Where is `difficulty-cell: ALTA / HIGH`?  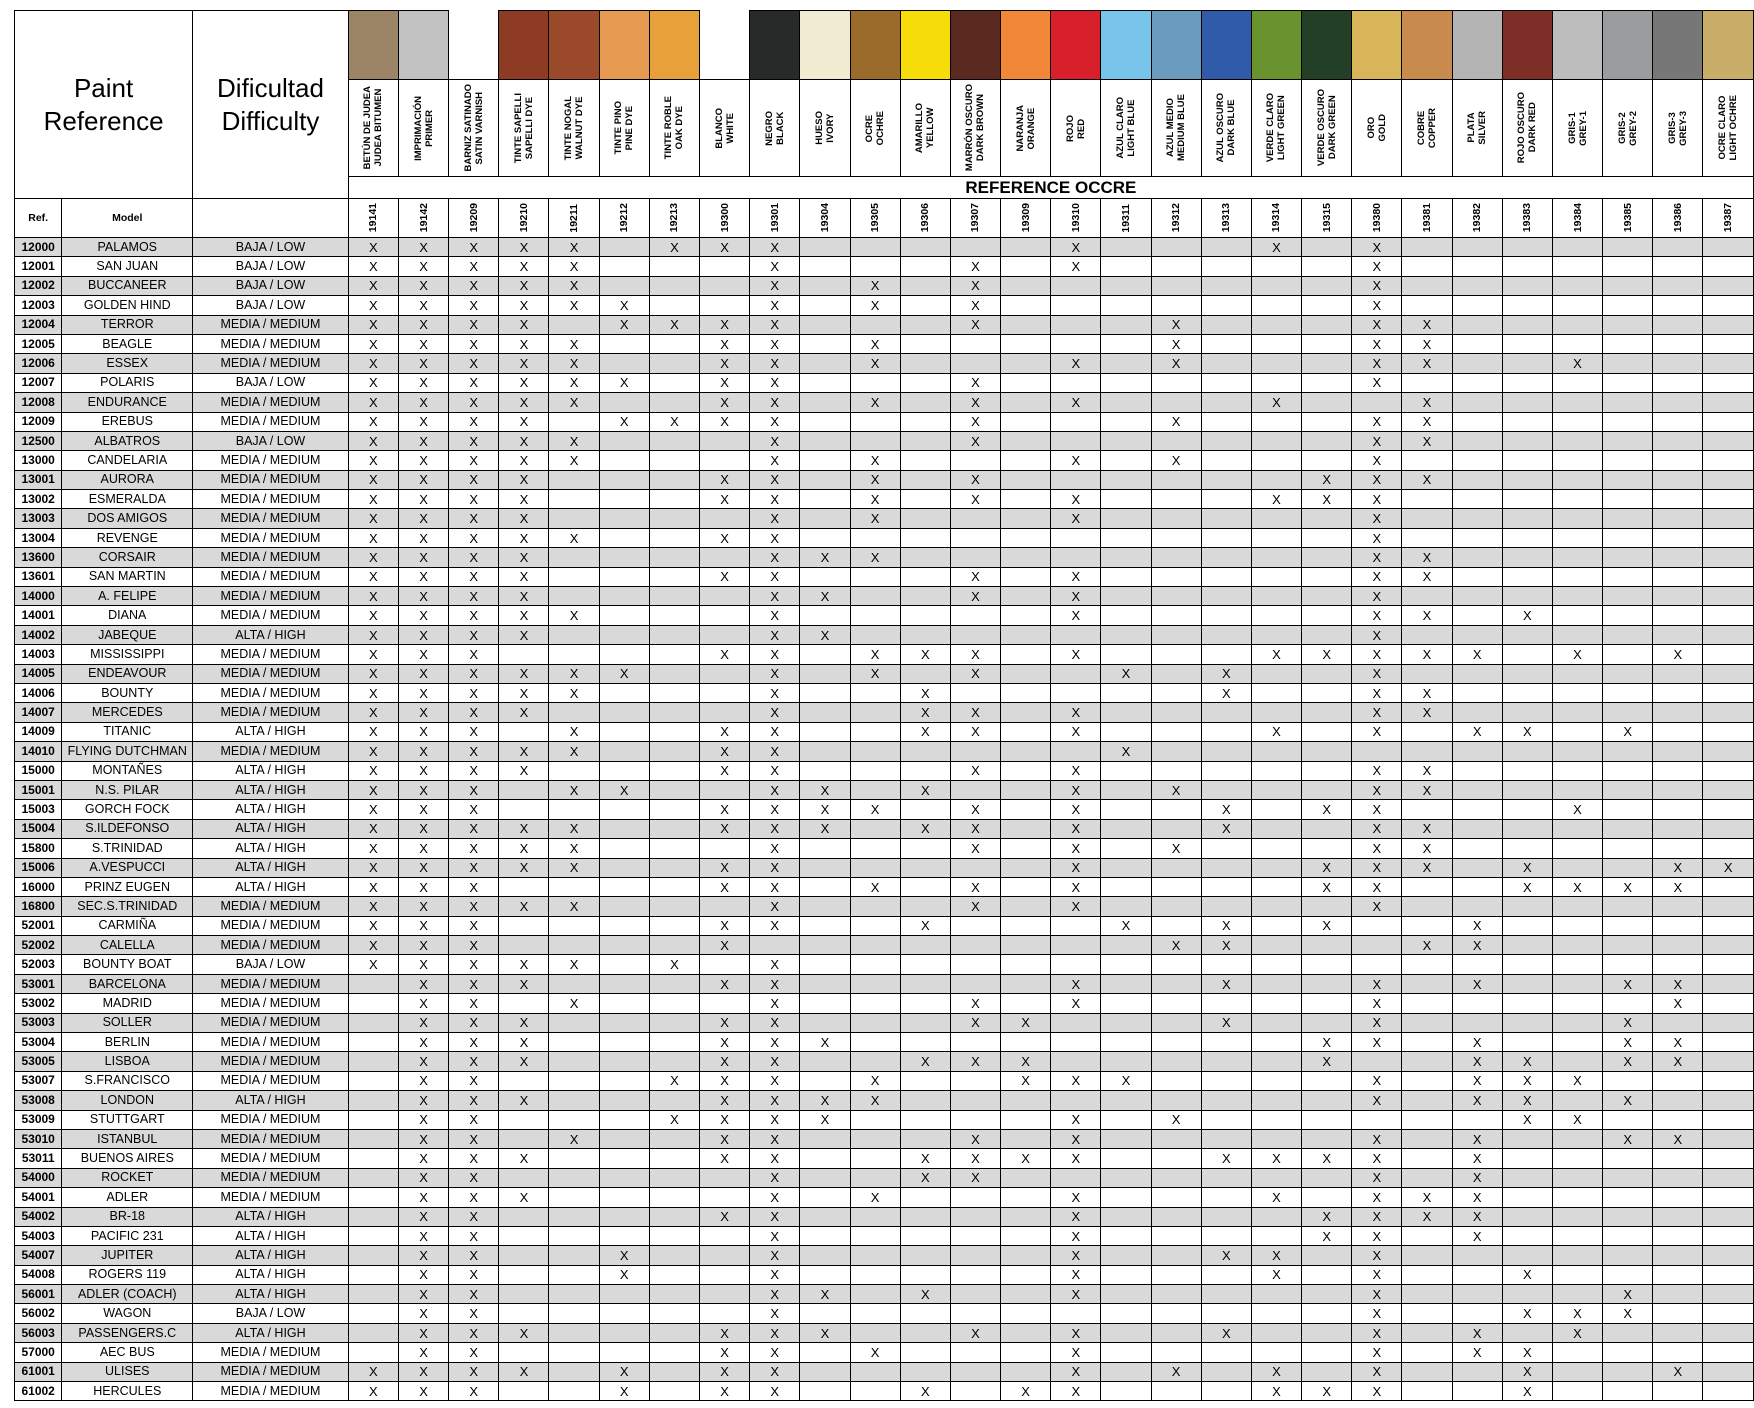
difficulty-cell: ALTA / HIGH is located at coordinates (270, 1216).